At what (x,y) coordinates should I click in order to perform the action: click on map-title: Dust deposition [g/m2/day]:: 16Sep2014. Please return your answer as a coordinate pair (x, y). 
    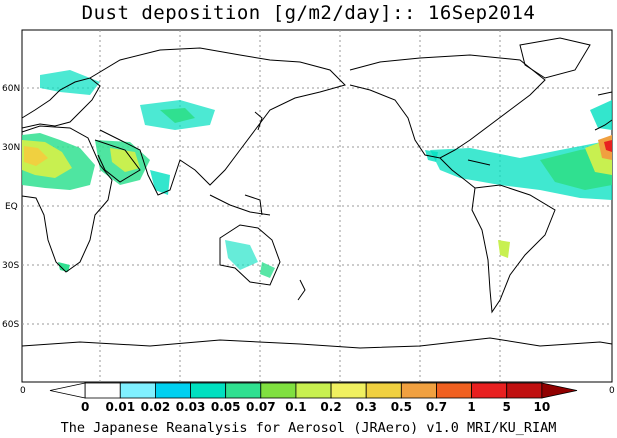
    Looking at the image, I should click on (308, 13).